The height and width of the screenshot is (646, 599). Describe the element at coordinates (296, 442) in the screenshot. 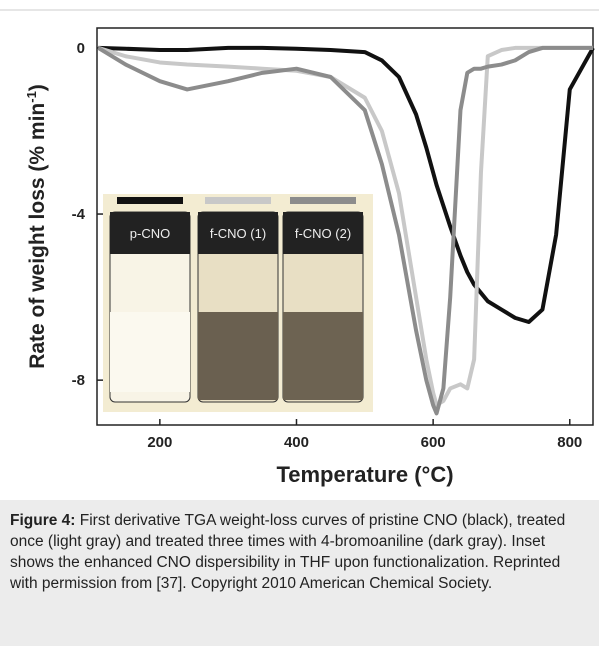

I see `x-tick-label: 400` at that location.